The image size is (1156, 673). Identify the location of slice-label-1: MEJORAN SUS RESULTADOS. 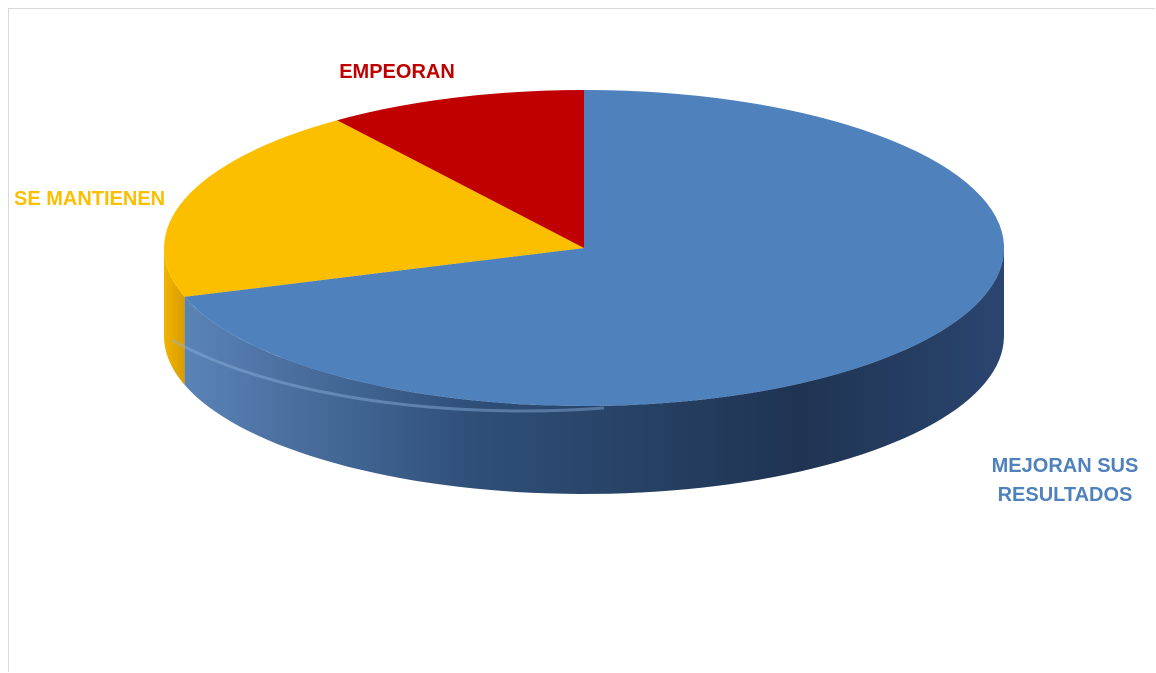
(1065, 480).